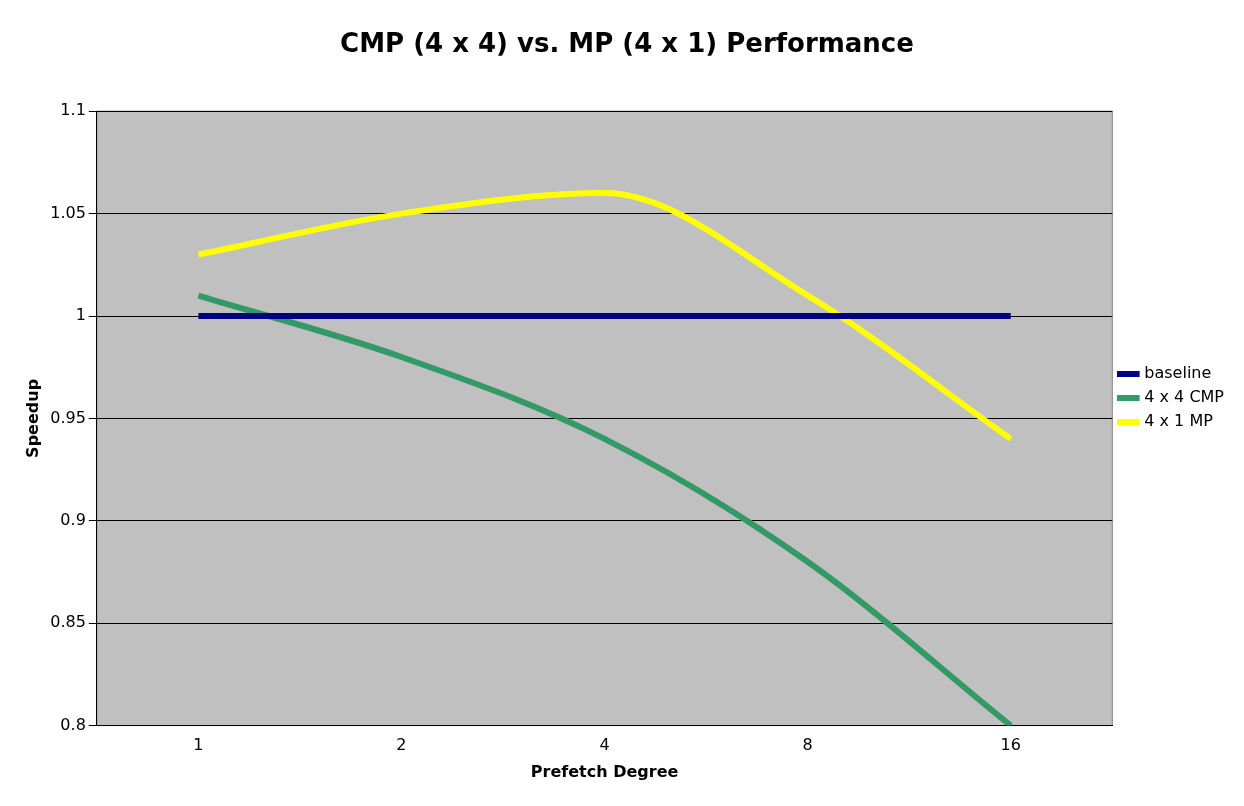 The height and width of the screenshot is (806, 1244). Describe the element at coordinates (68, 417) in the screenshot. I see `y-tick-label: 0.95` at that location.